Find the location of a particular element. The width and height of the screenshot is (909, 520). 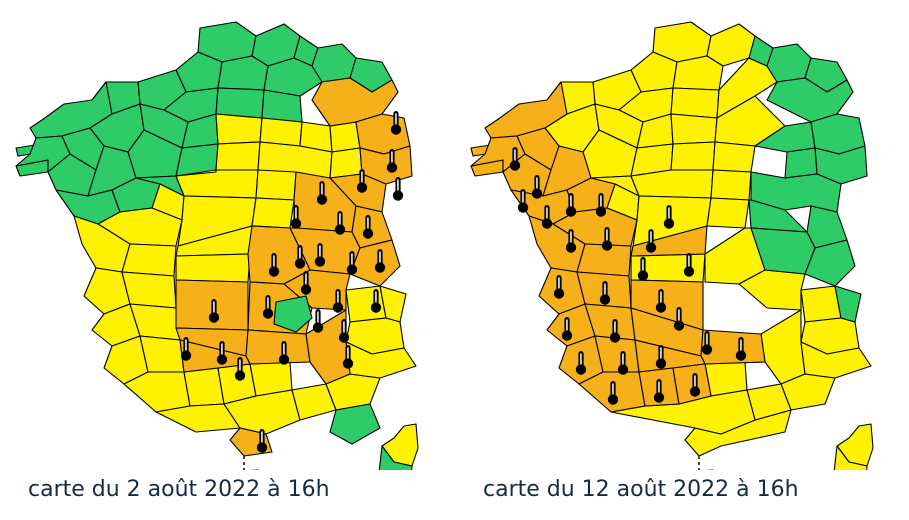

map-caption-right: carte du 12 août 2022 à 16h is located at coordinates (641, 489).